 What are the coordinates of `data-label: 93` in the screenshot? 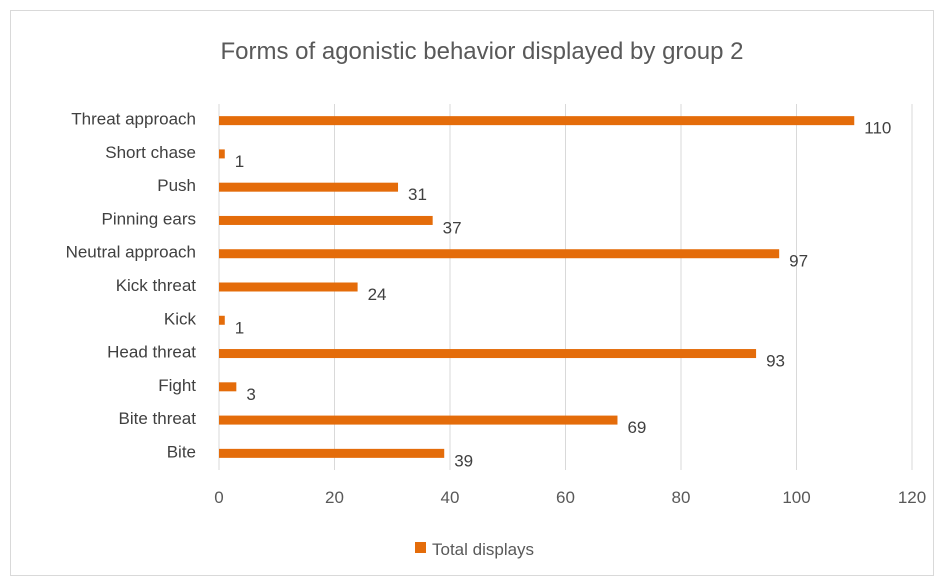 It's located at (775, 361).